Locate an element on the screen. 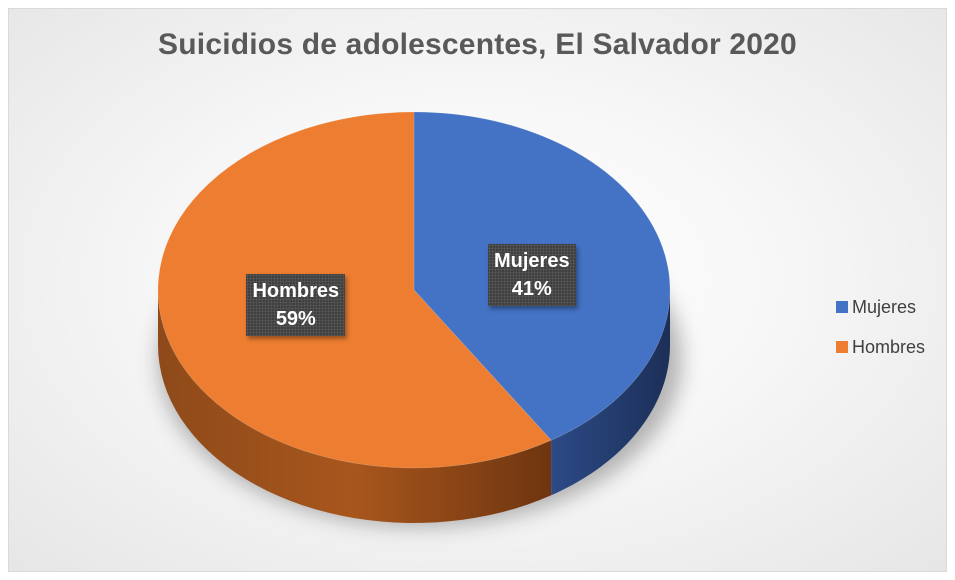 The width and height of the screenshot is (955, 580). data-label-mujeres: Mujeres 41% is located at coordinates (532, 275).